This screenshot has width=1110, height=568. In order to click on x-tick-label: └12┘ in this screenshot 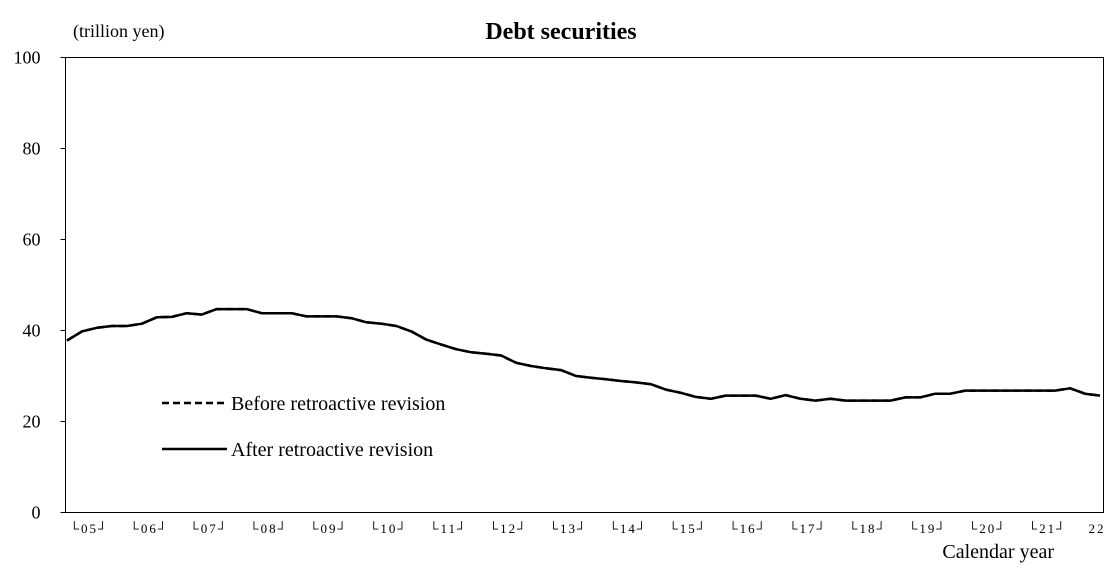, I will do `click(508, 528)`.